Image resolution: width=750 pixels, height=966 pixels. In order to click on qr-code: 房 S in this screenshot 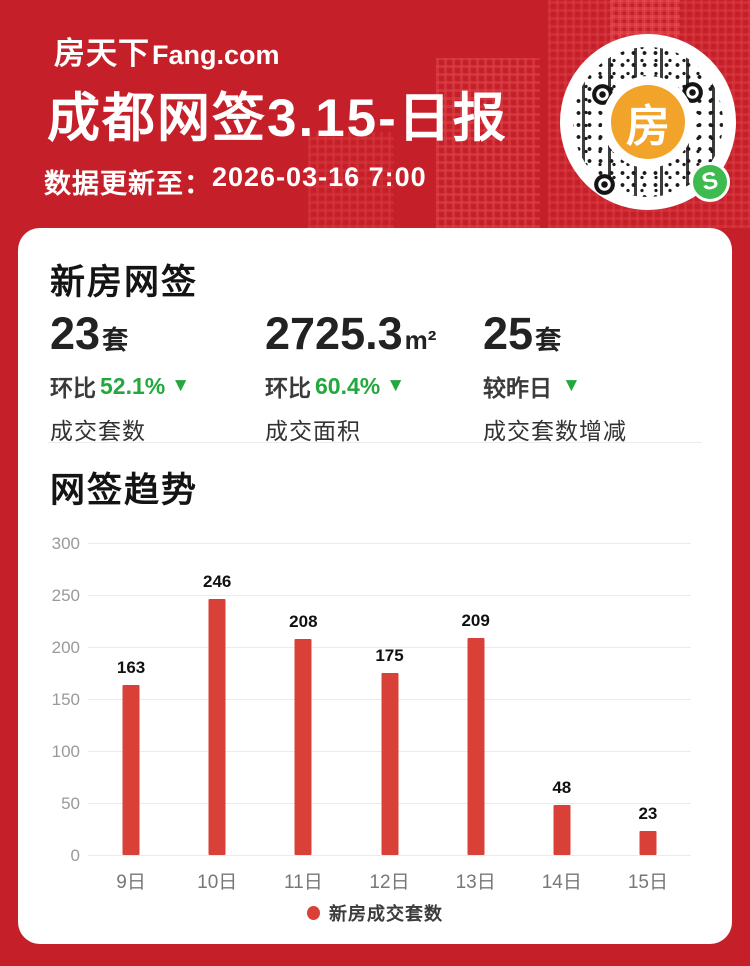, I will do `click(648, 122)`.